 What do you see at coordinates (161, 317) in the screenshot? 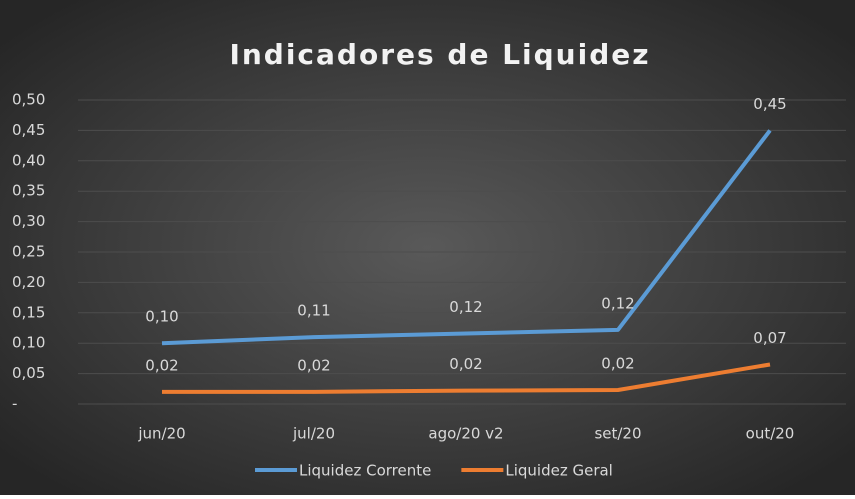
I see `data-label: 0,10` at bounding box center [161, 317].